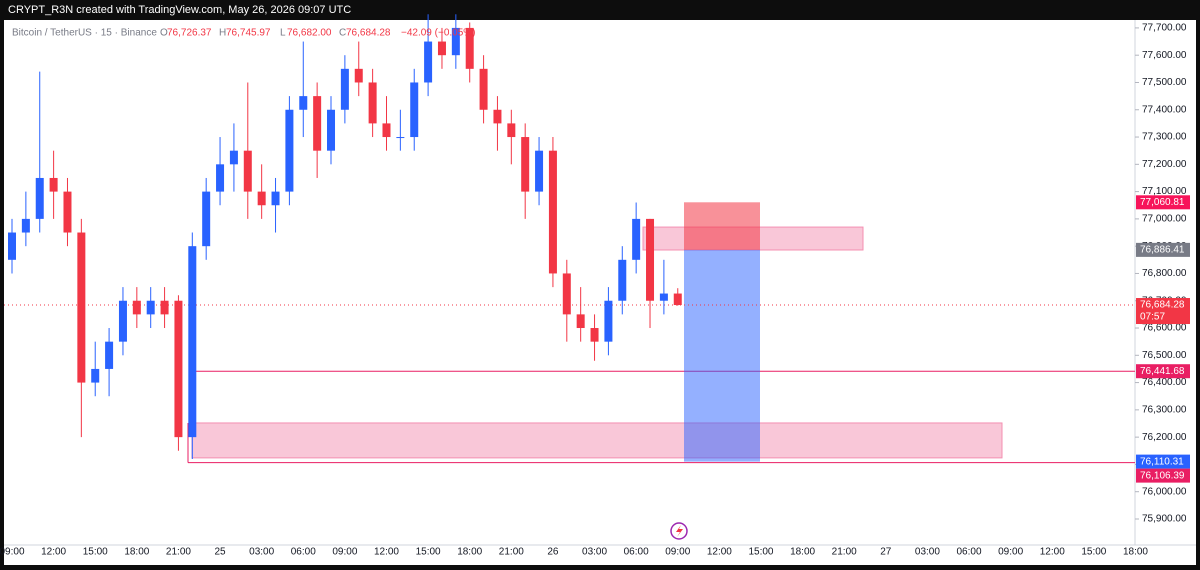 This screenshot has width=1200, height=570. What do you see at coordinates (1152, 317) in the screenshot?
I see `countdown: 07:57` at bounding box center [1152, 317].